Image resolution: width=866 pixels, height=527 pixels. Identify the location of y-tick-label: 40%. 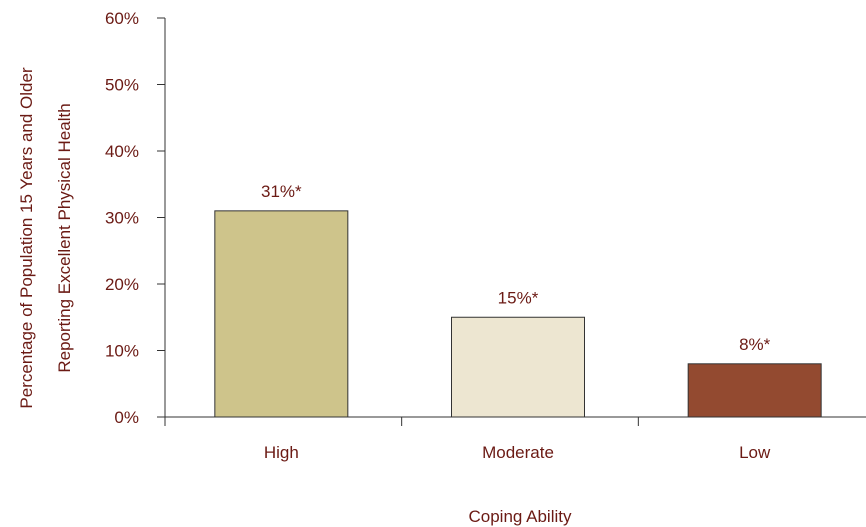
(122, 151).